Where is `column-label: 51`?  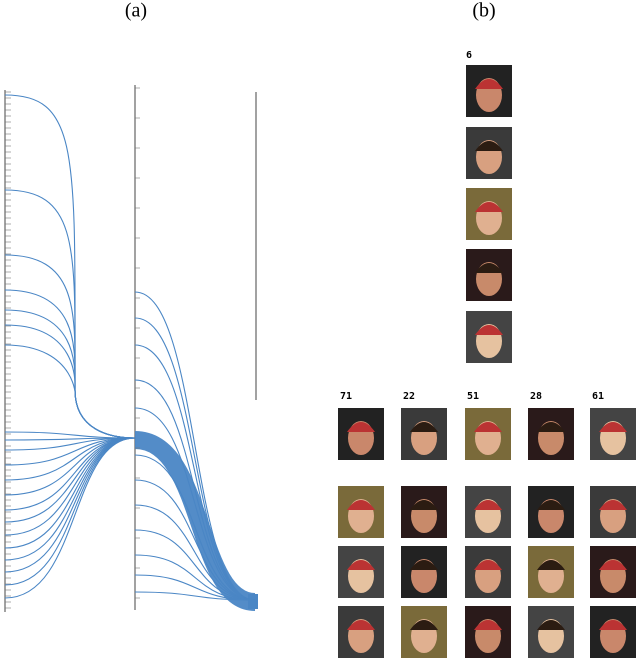 column-label: 51 is located at coordinates (473, 396).